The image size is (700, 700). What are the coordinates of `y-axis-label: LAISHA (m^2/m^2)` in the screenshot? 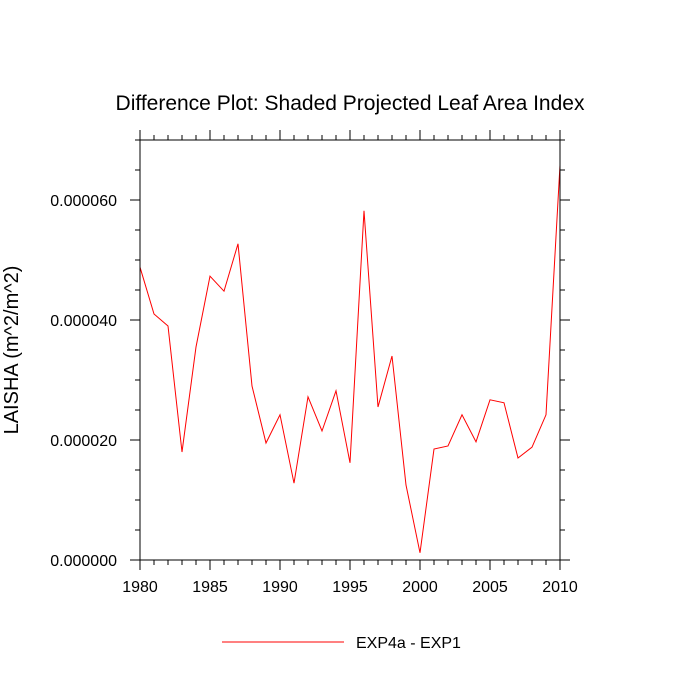 It's located at (12, 350).